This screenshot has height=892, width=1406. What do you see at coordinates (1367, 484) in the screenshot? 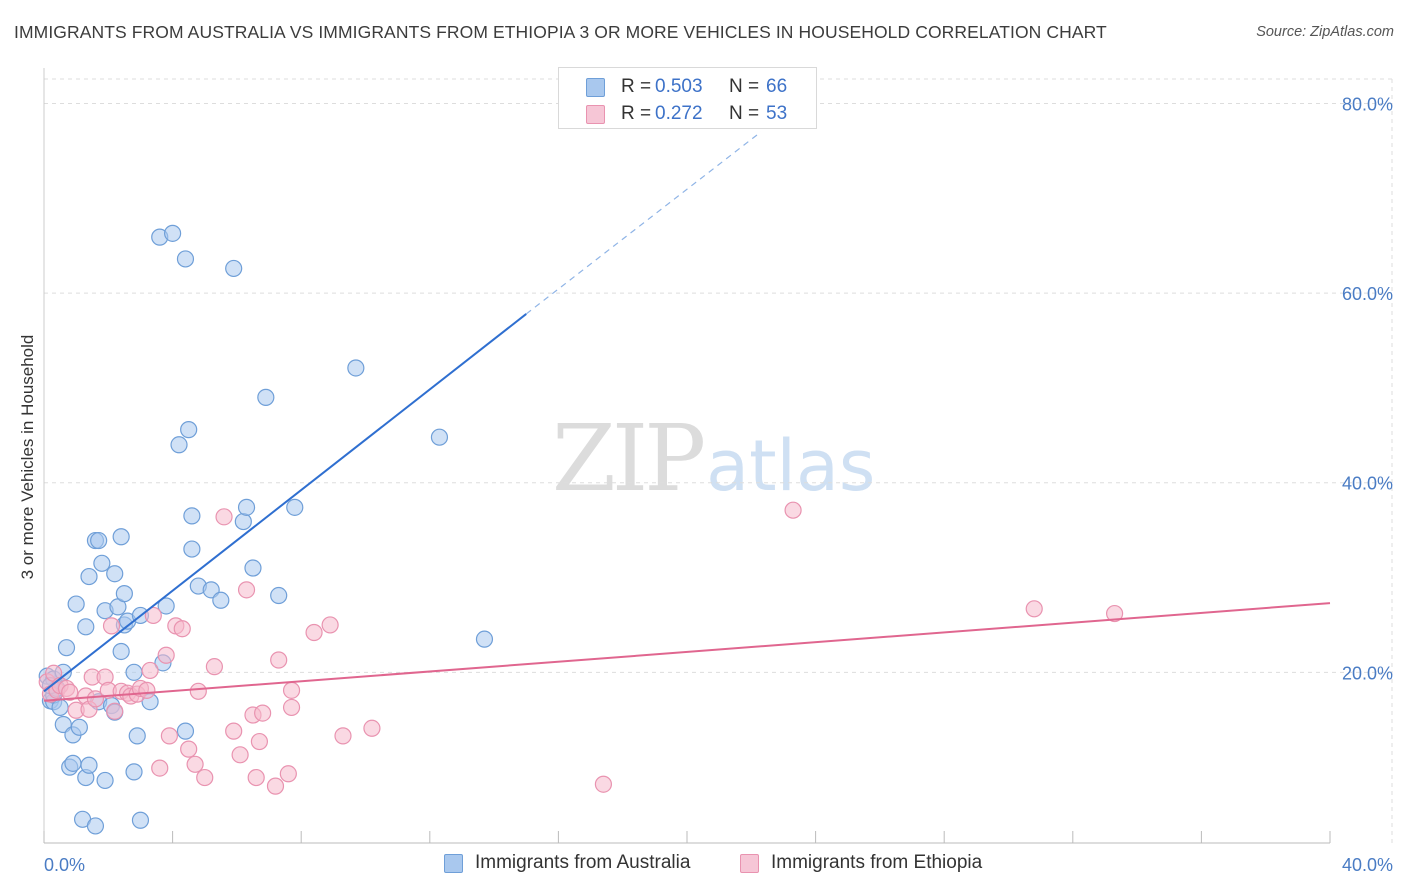
I see `y-tick-label: 40.0%` at bounding box center [1367, 484].